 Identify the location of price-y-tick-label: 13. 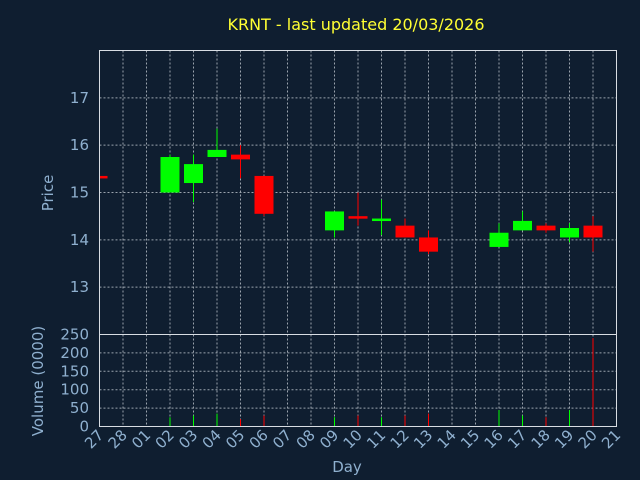
(79, 287).